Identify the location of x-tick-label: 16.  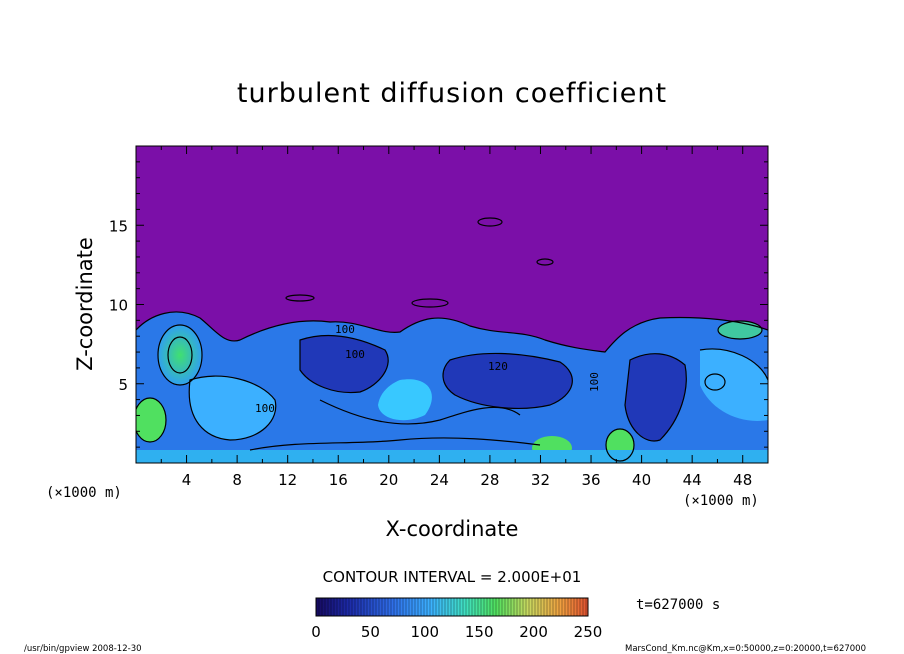
(338, 480).